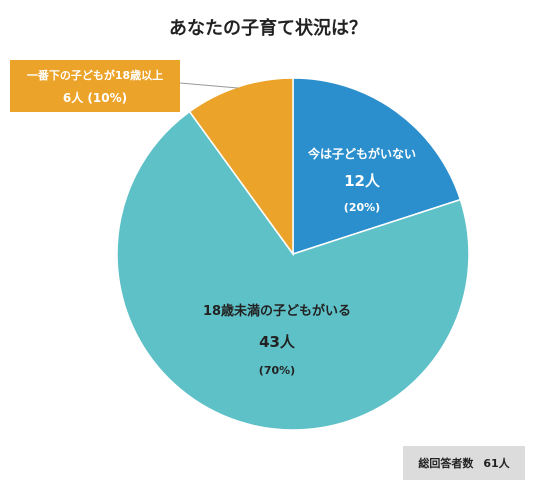 This screenshot has width=536, height=490. I want to click on callout-value: 6人 (10%), so click(95, 97).